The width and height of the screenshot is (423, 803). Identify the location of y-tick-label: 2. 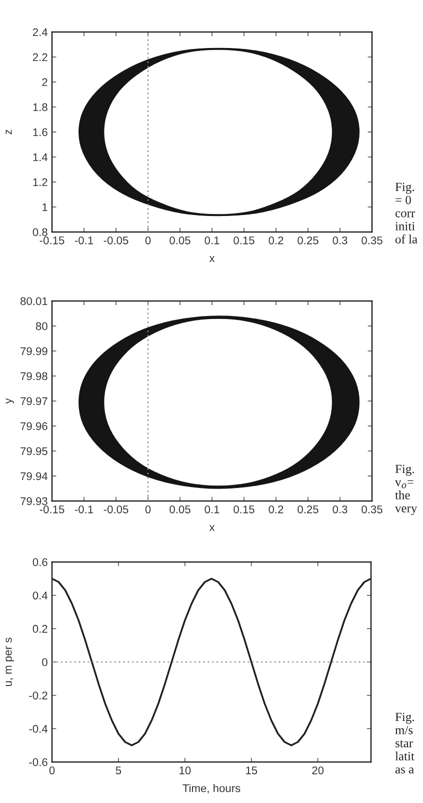
(45, 82).